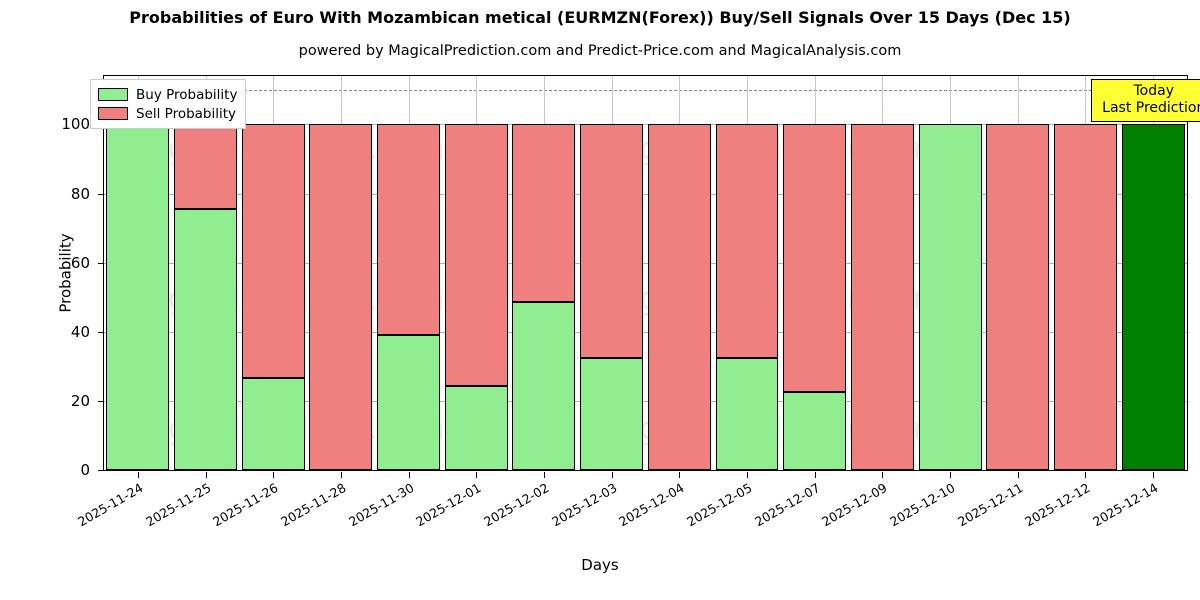 The image size is (1200, 600). Describe the element at coordinates (1151, 108) in the screenshot. I see `today-line2: Last Prediction` at that location.